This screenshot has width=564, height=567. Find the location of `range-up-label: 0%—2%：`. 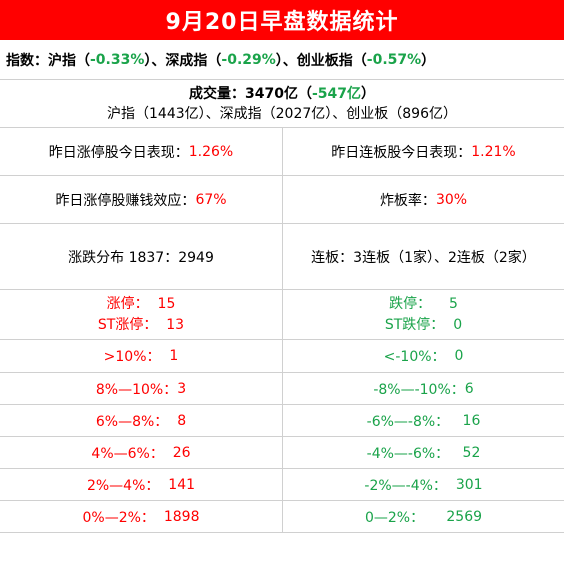

range-up-label: 0%—2%： is located at coordinates (118, 517).